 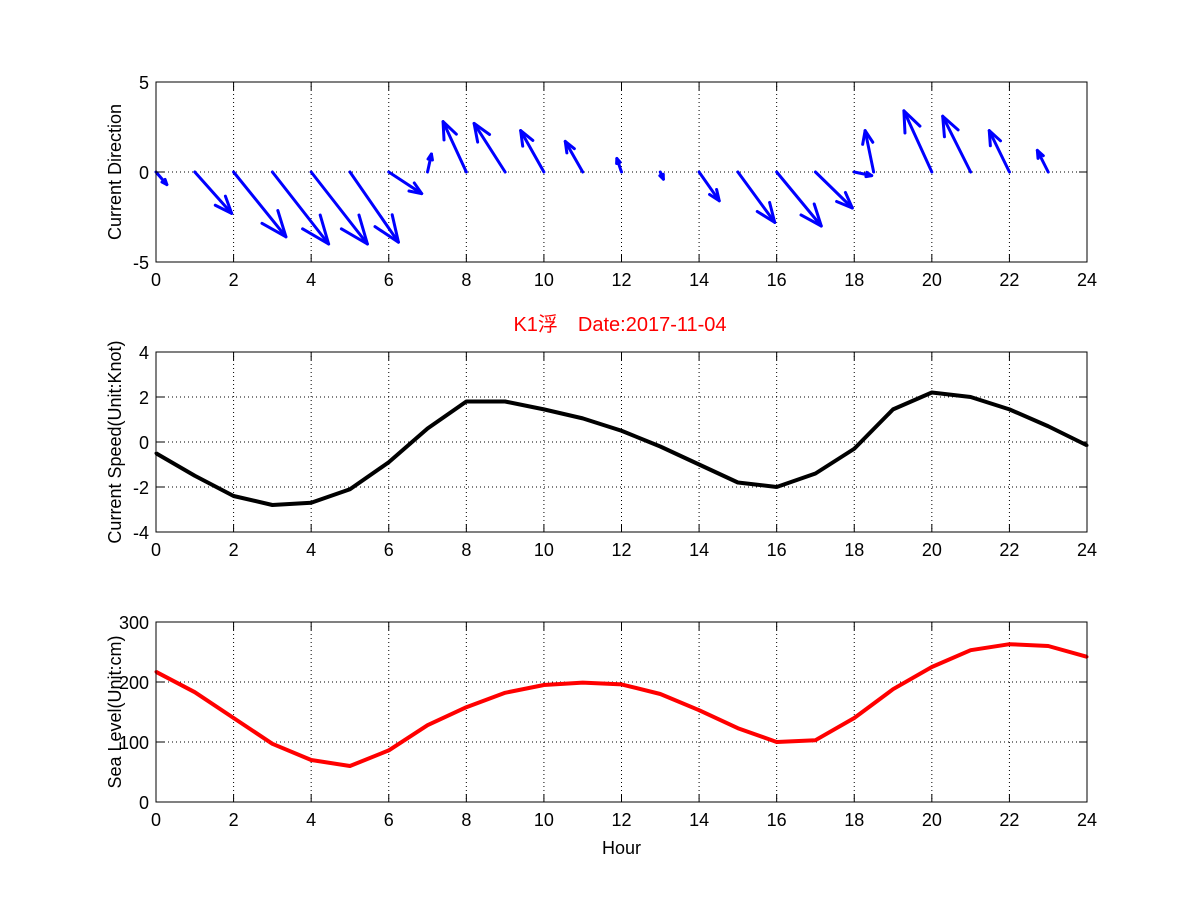 I want to click on y-tick-label: 300, so click(x=134, y=623).